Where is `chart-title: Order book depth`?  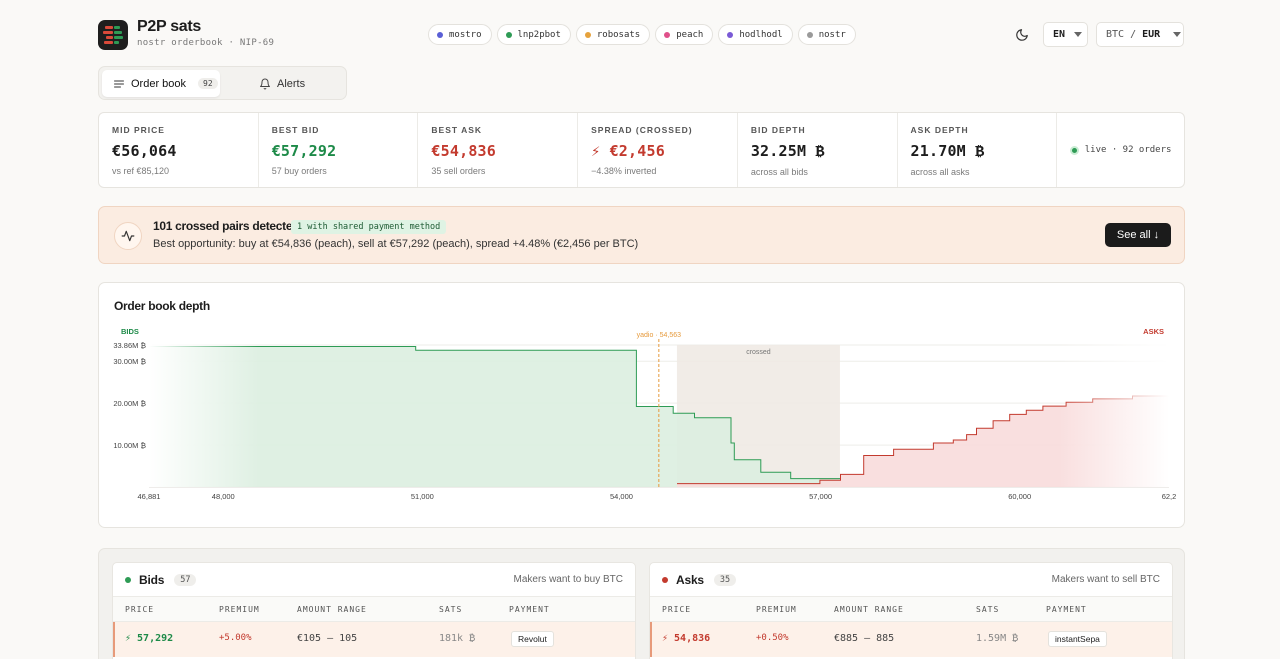
chart-title: Order book depth is located at coordinates (162, 306).